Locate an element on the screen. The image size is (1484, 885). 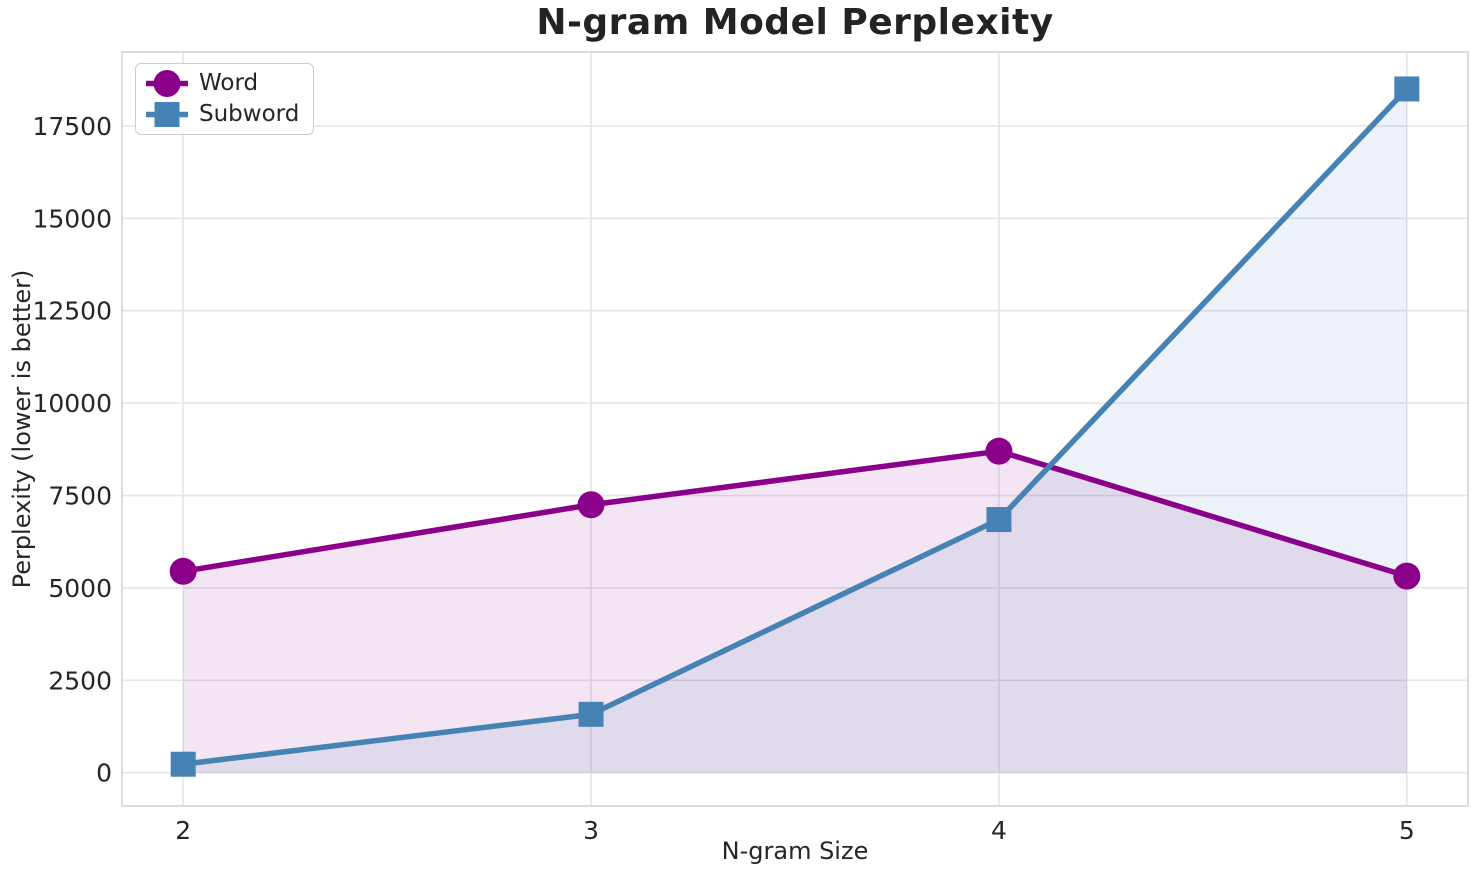
legend-label-subword: Subword is located at coordinates (249, 114).